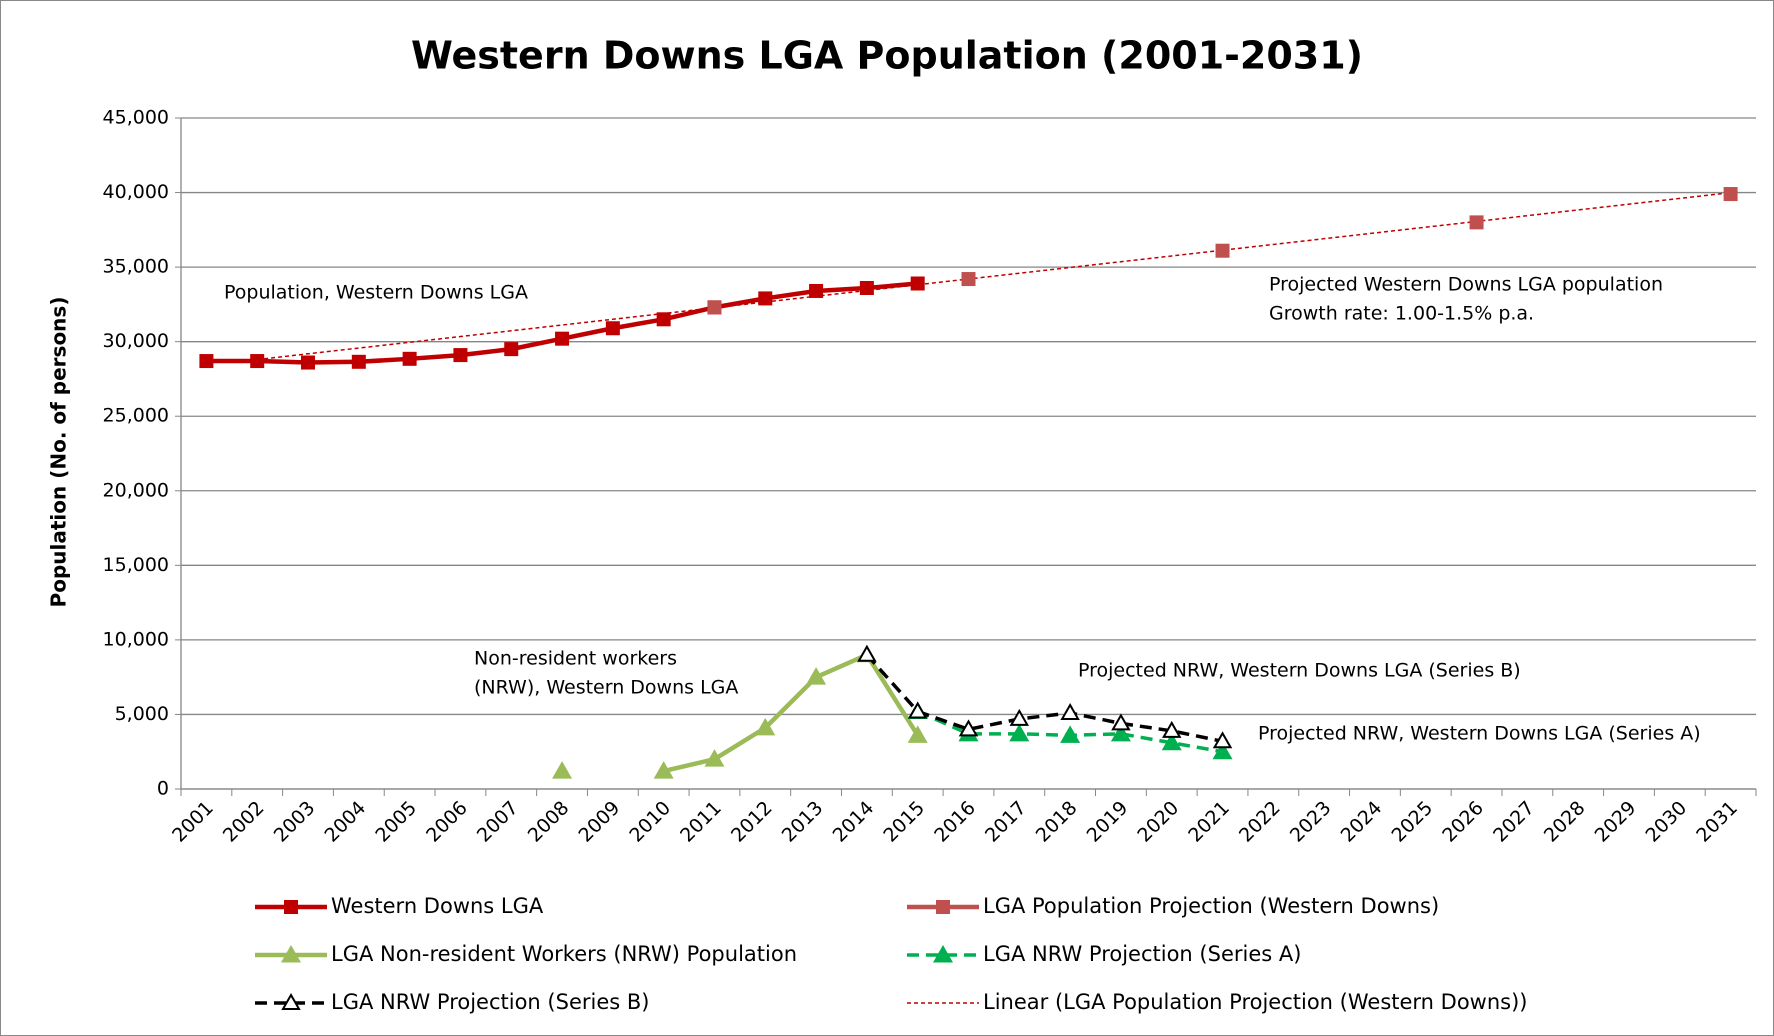 The image size is (1774, 1036). Describe the element at coordinates (490, 1002) in the screenshot. I see `legend-label: LGA NRW Projection (Series B)` at that location.